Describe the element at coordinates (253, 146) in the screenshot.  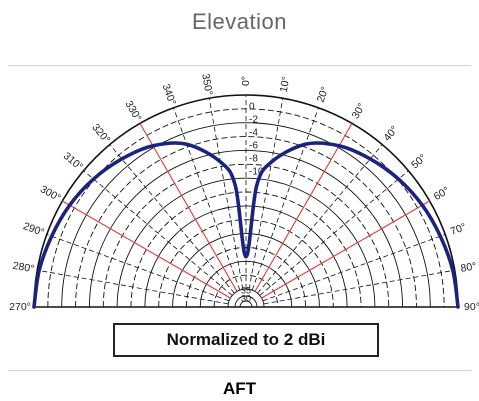
I see `radial-label: -6` at that location.